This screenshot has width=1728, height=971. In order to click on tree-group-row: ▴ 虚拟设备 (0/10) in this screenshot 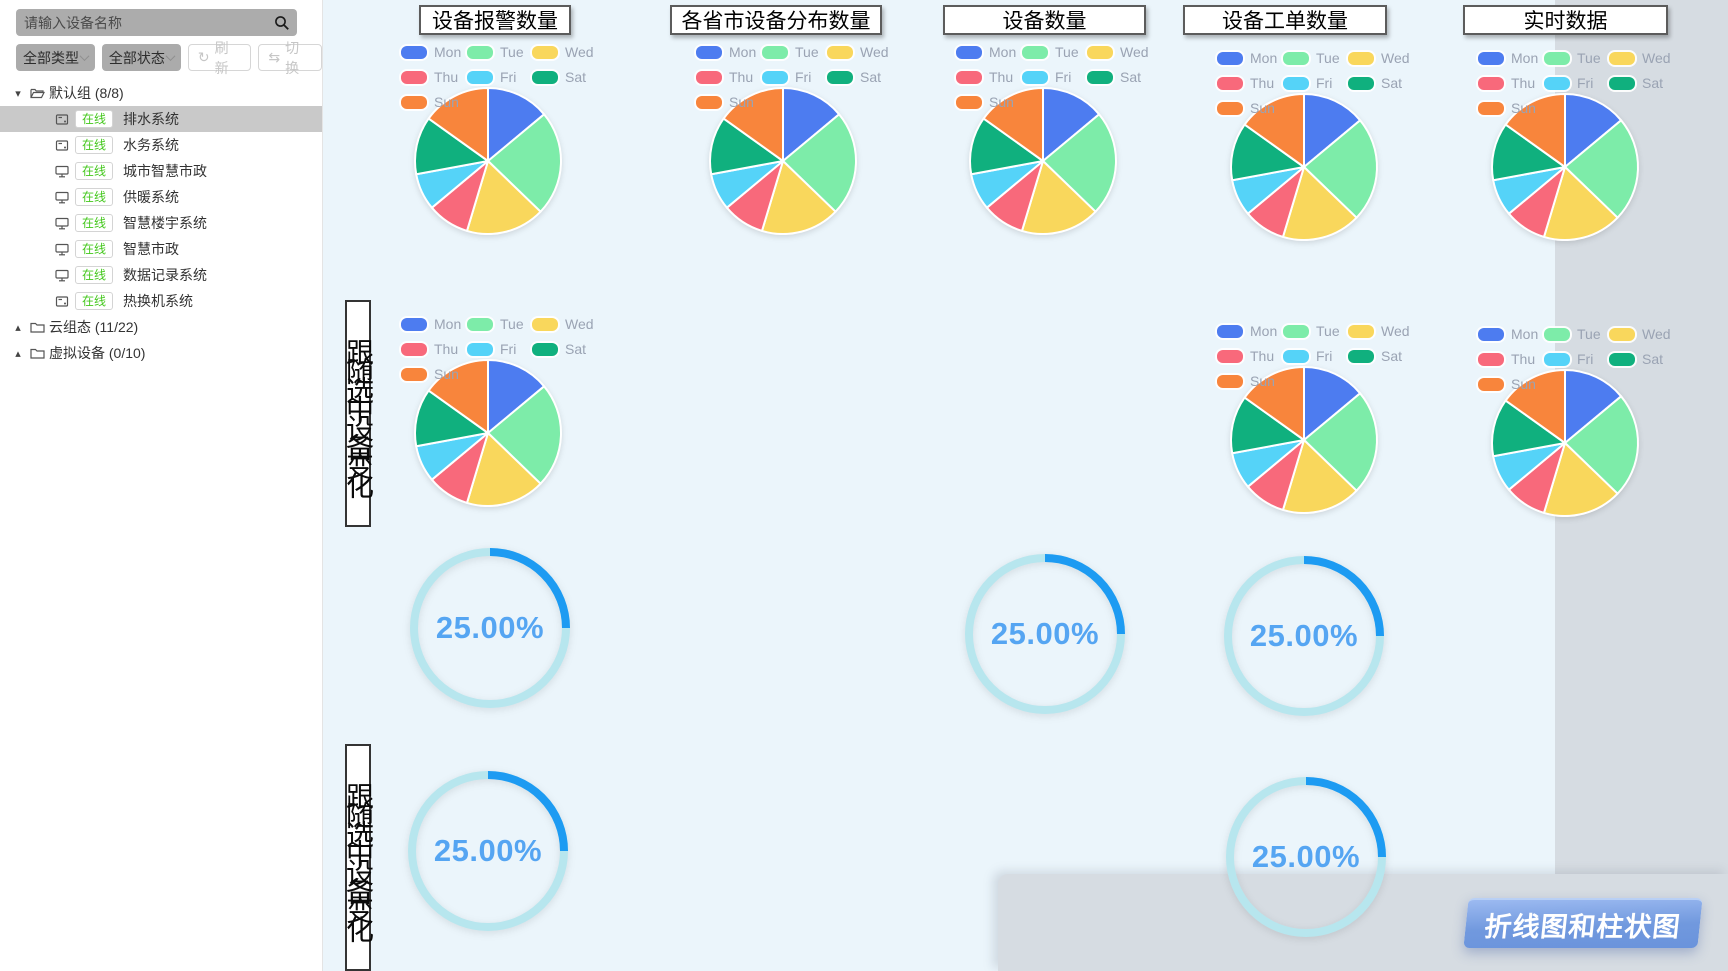, I will do `click(161, 353)`.